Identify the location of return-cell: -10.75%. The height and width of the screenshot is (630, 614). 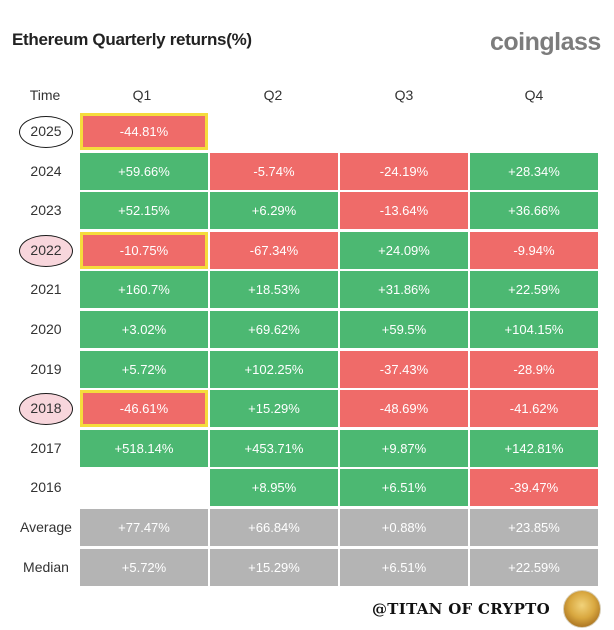
(144, 250).